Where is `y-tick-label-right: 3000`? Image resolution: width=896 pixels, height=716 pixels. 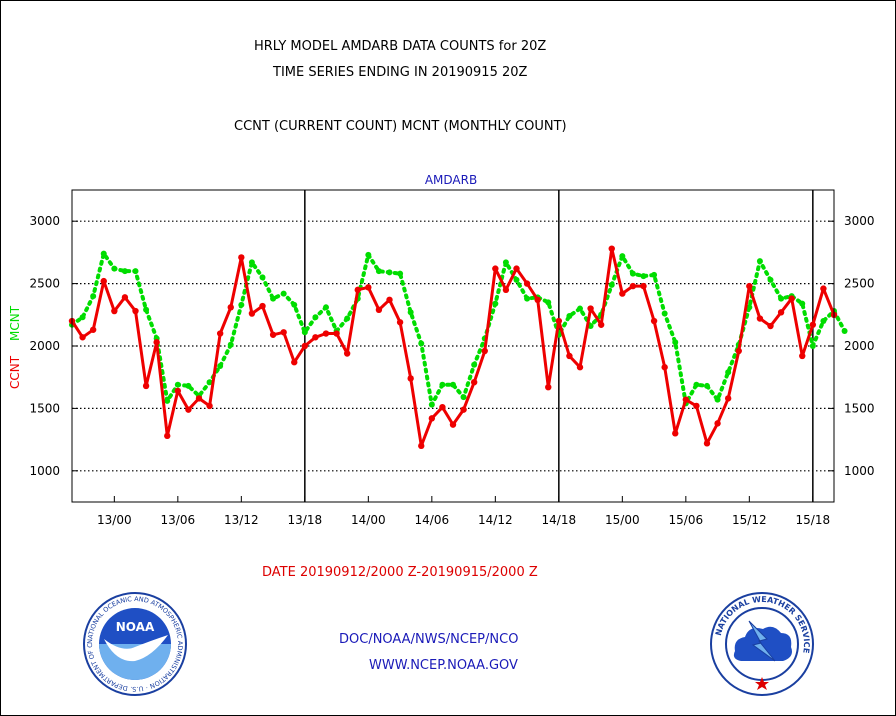 y-tick-label-right: 3000 is located at coordinates (859, 221).